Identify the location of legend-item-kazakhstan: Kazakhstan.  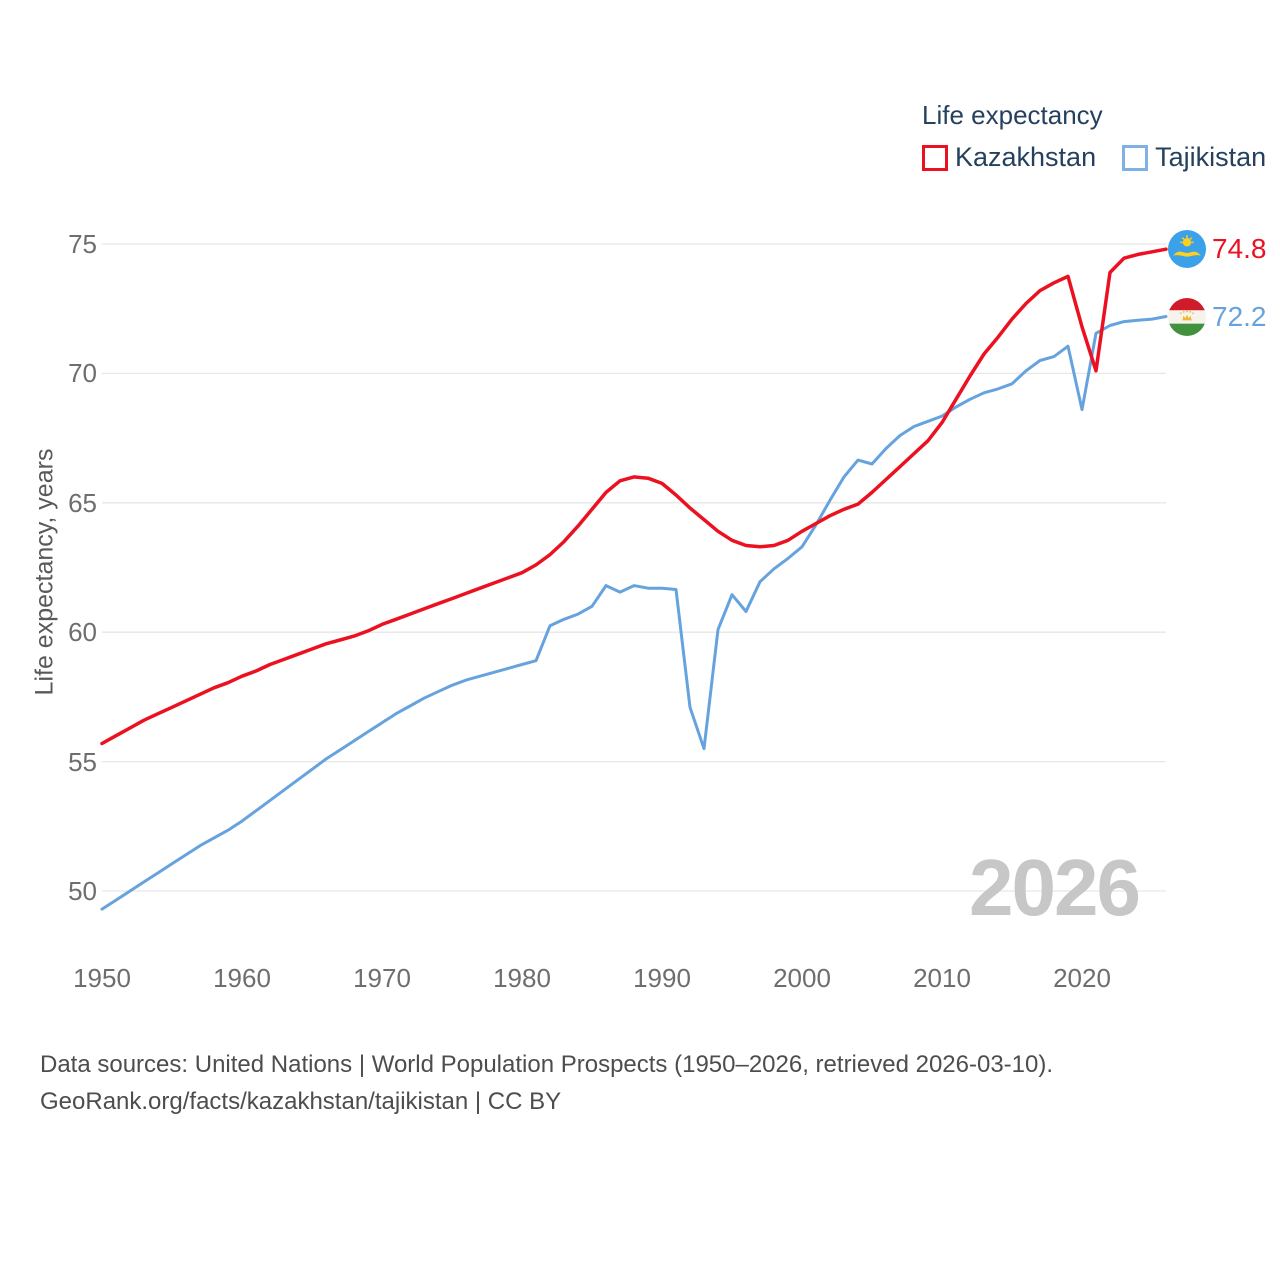
(1026, 157).